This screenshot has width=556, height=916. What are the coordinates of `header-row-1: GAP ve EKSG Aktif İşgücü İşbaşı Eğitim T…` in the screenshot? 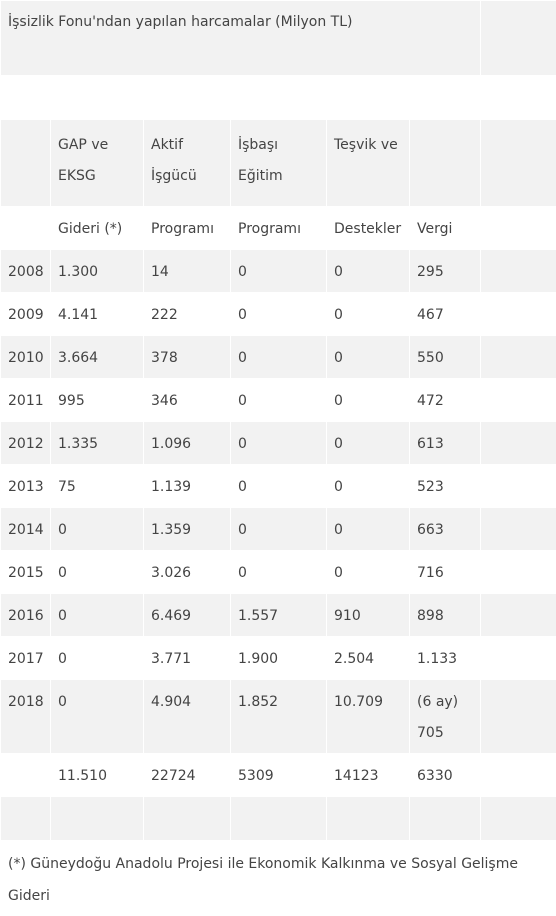 It's located at (278, 163).